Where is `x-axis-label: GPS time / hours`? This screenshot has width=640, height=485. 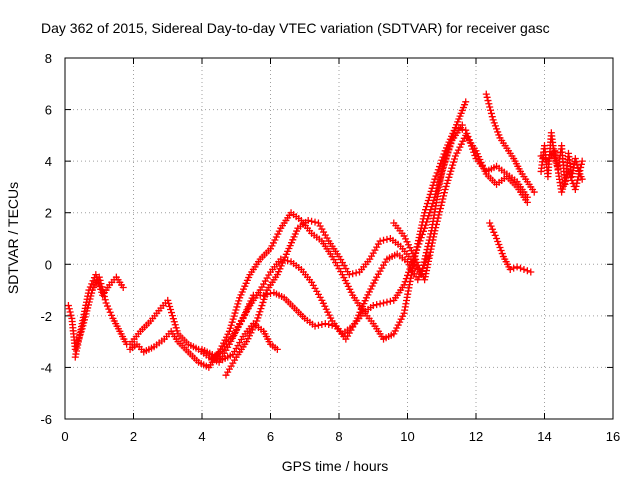
x-axis-label: GPS time / hours is located at coordinates (335, 466).